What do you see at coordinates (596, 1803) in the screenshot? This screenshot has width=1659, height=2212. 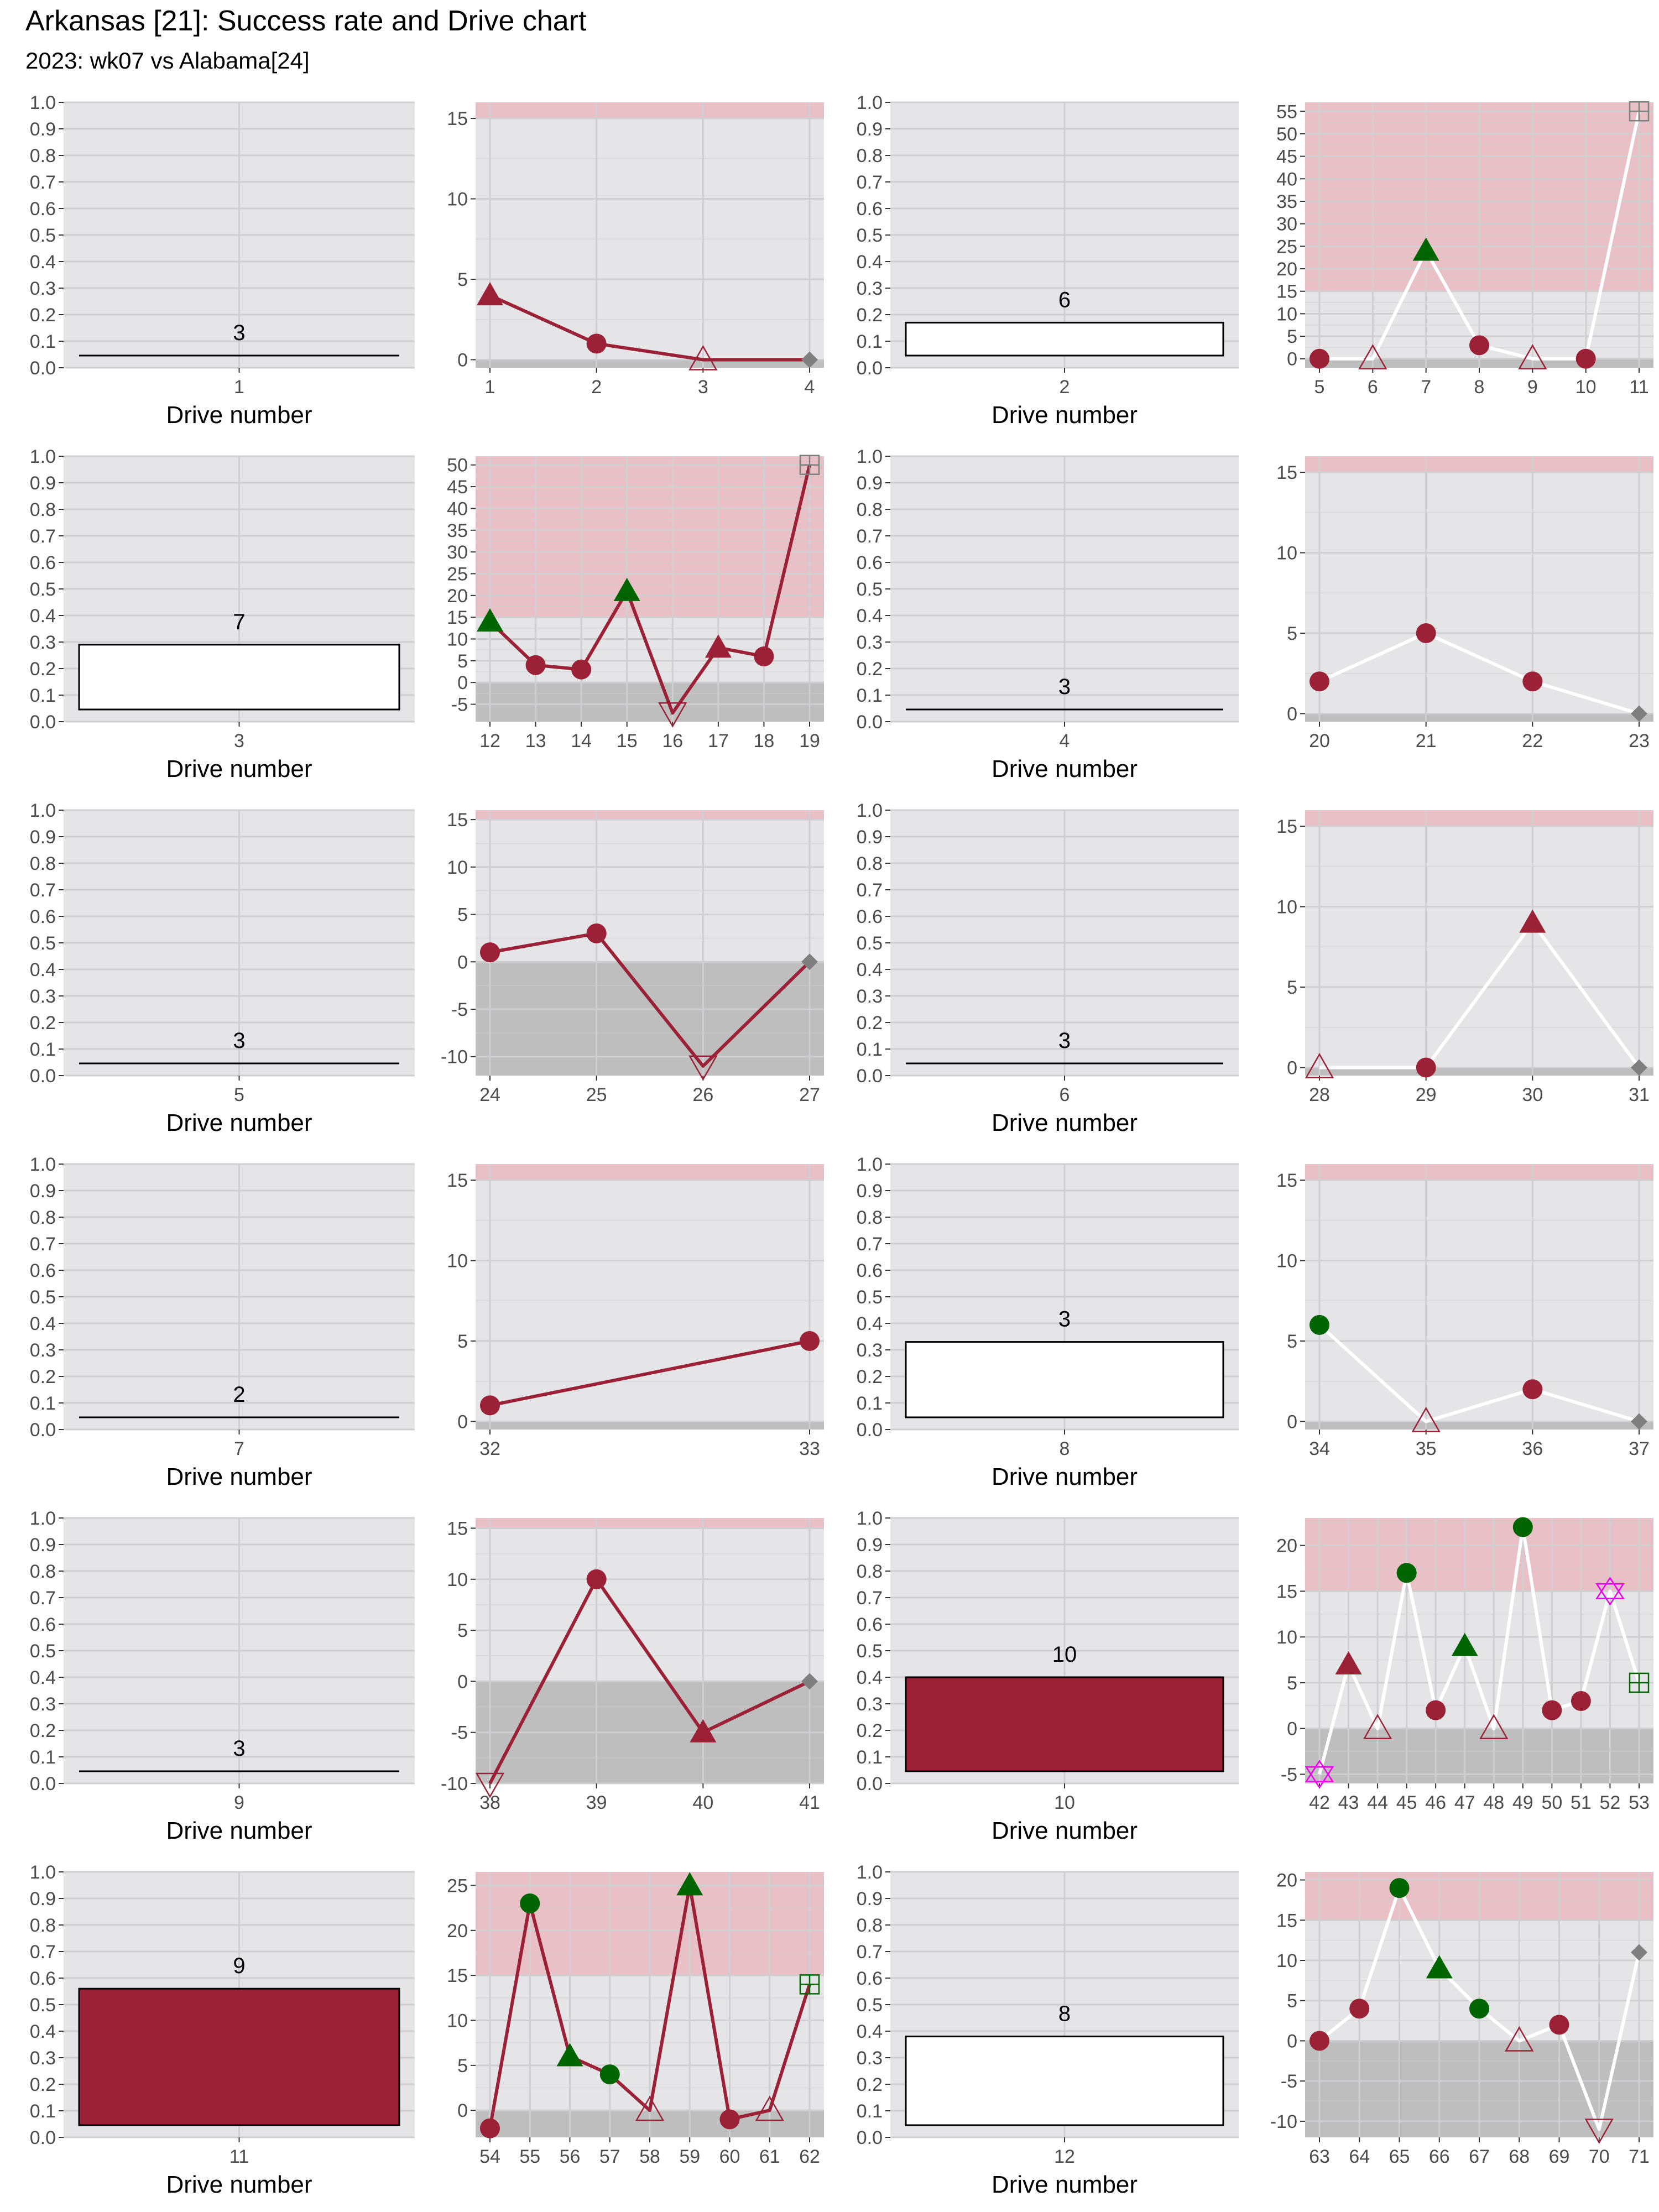 I see `x-tick-label: 39` at bounding box center [596, 1803].